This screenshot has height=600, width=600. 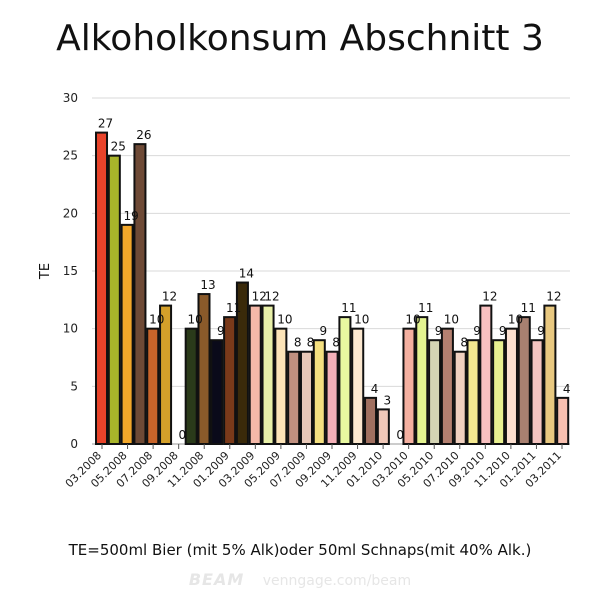 I want to click on y-tick-label: 30, so click(x=70, y=98).